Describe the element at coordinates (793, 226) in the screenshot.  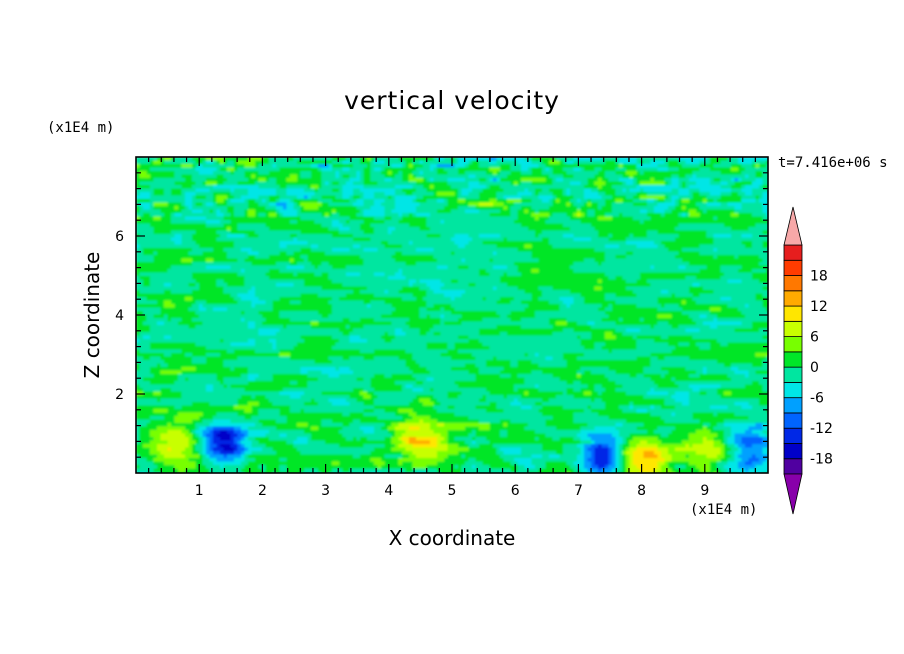
I see `colorbar-upper-arrow` at that location.